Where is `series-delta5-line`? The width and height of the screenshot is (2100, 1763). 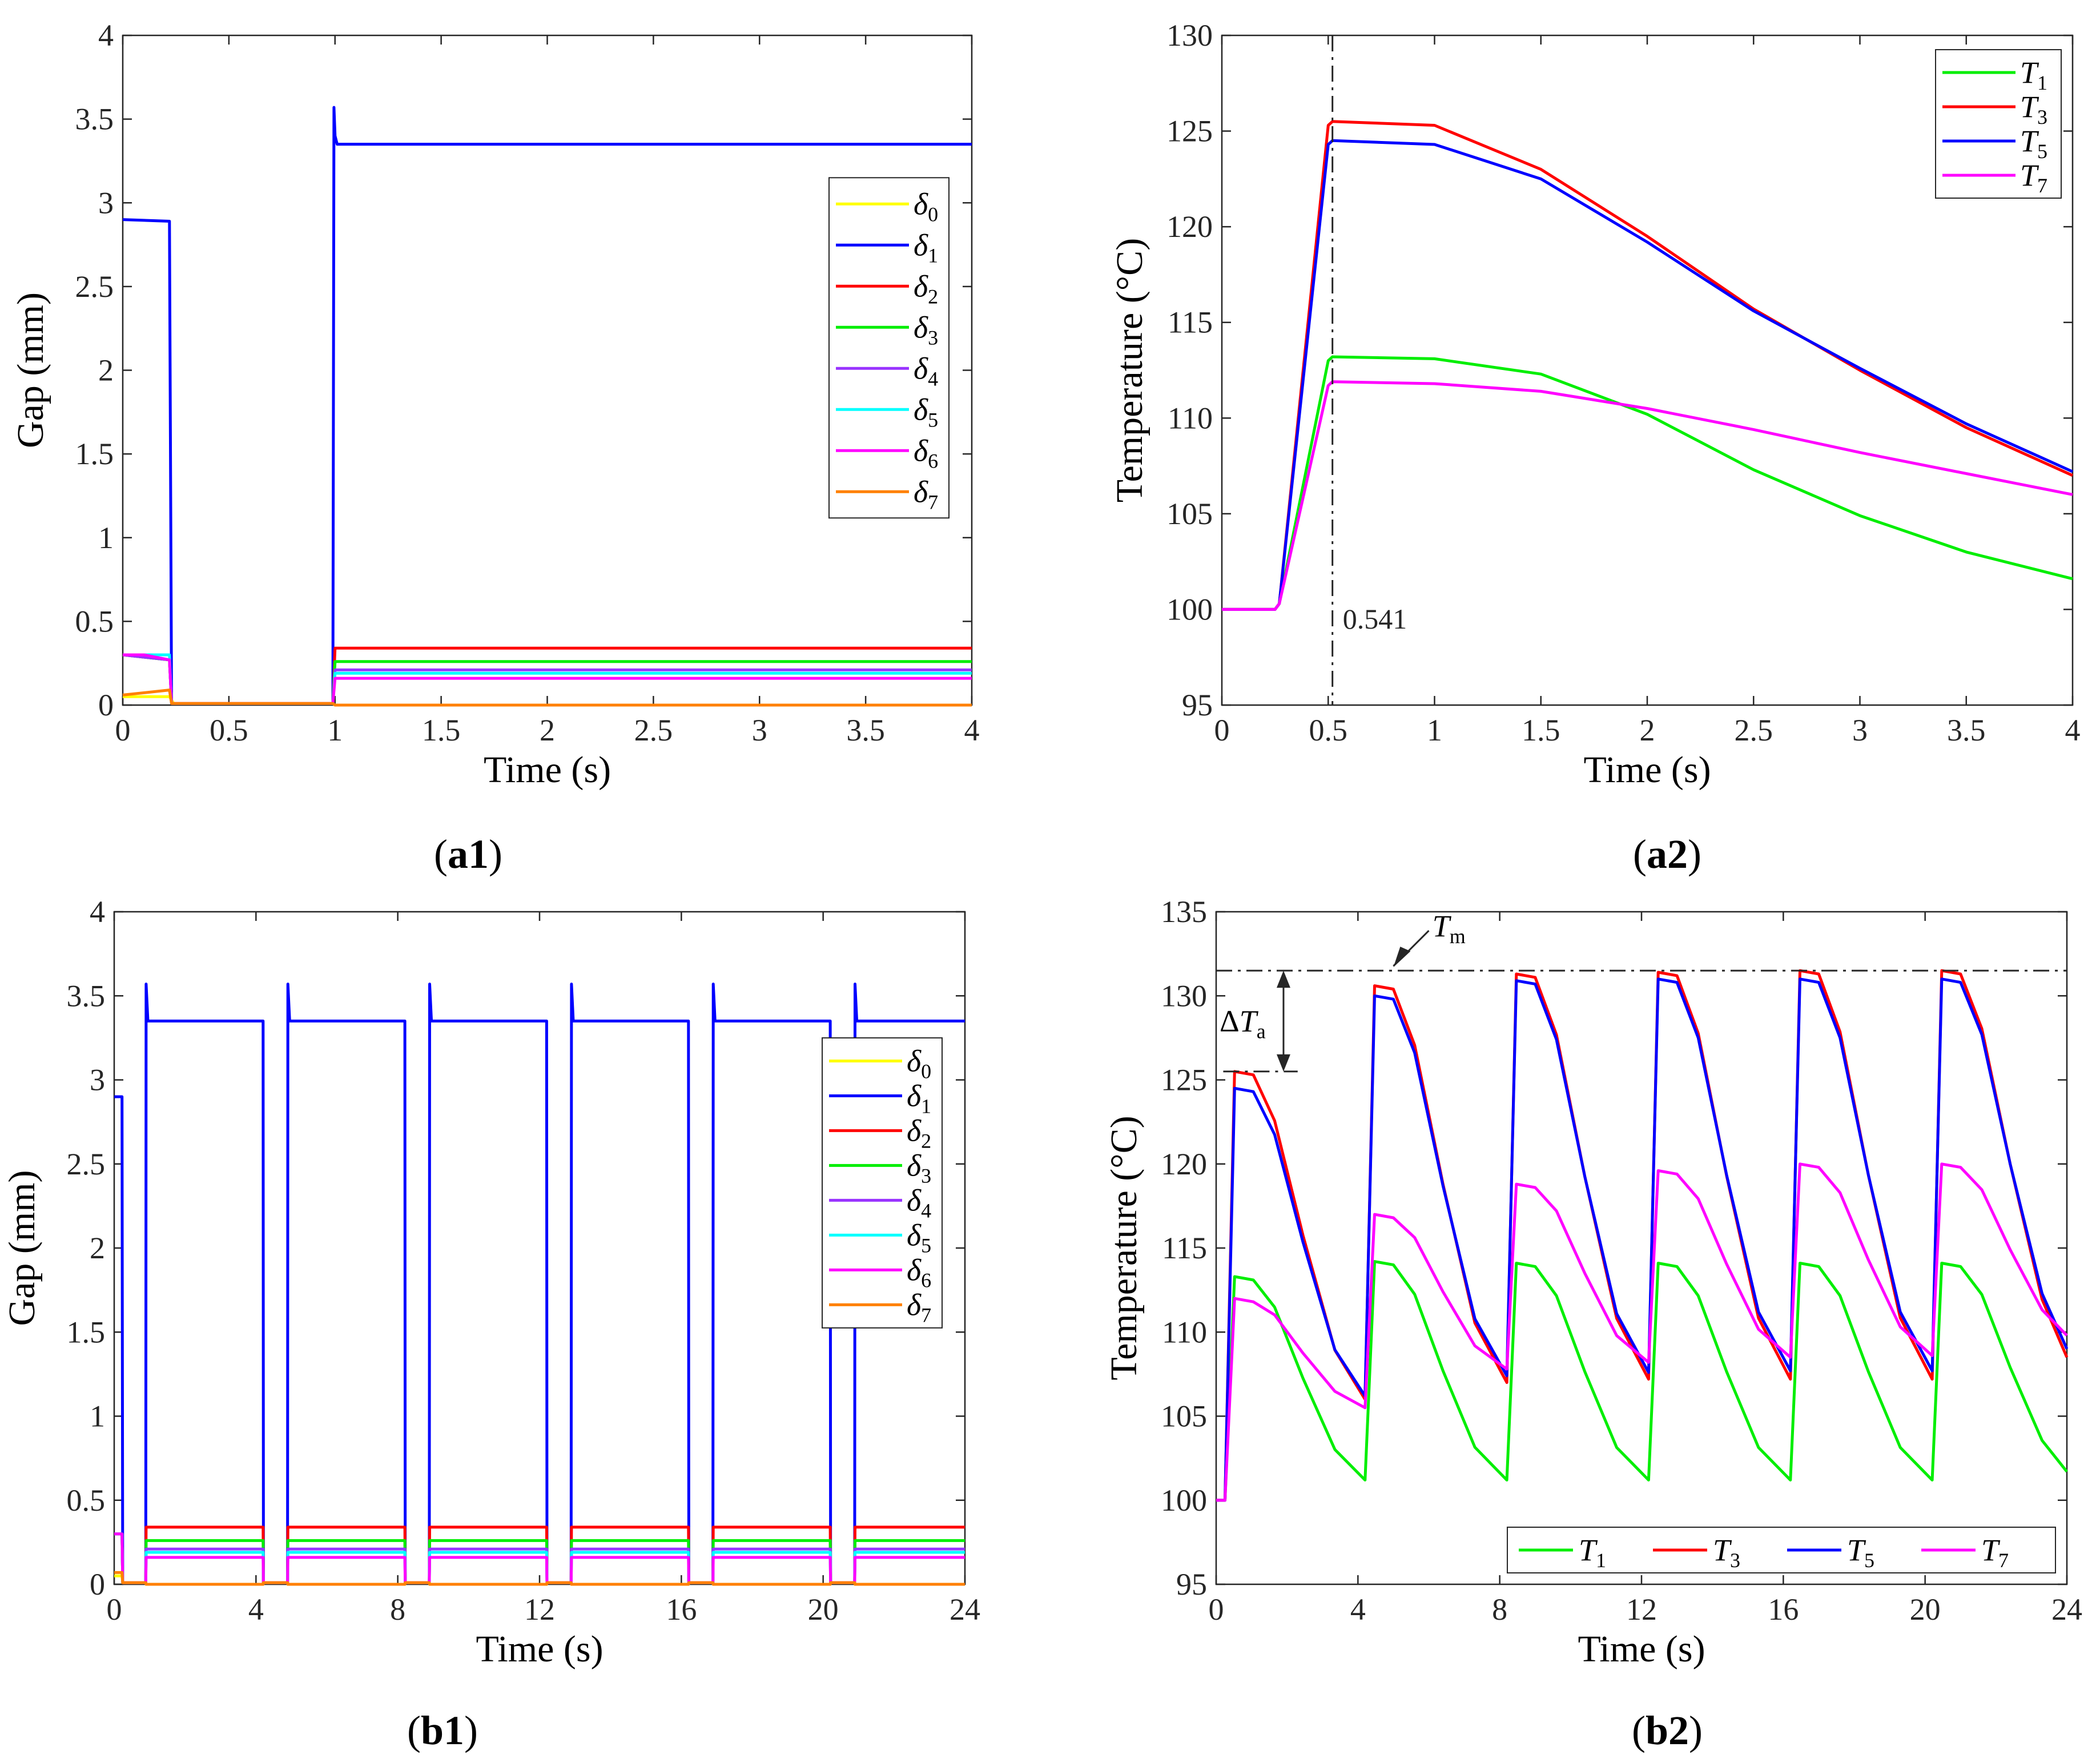
series-delta5-line is located at coordinates (539, 1558).